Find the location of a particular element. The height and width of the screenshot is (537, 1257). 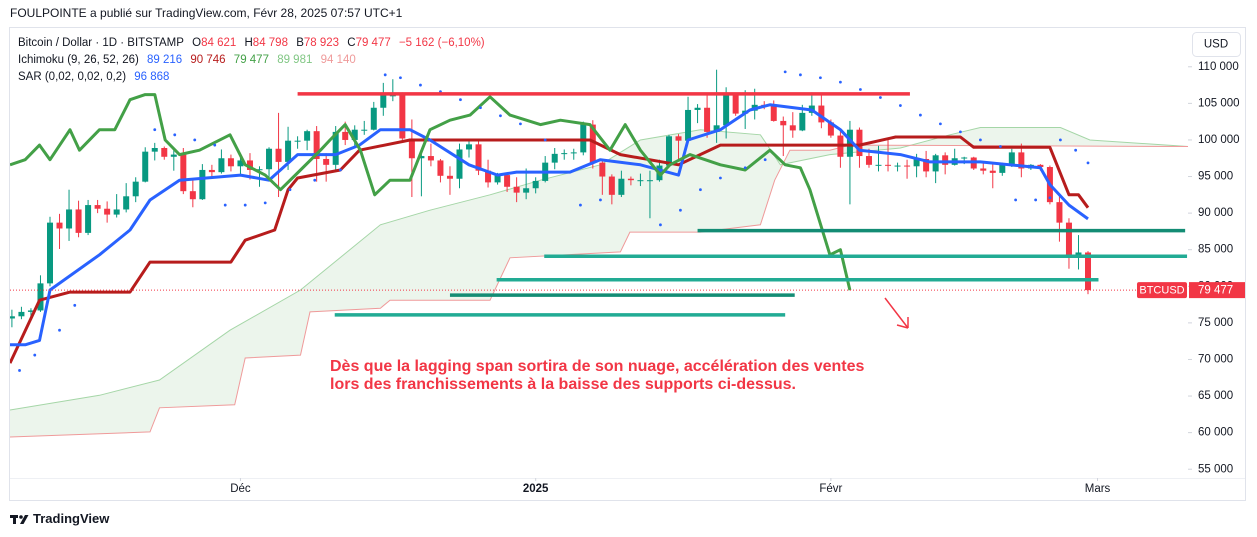

price-tag: 79 477 is located at coordinates (1215, 291).